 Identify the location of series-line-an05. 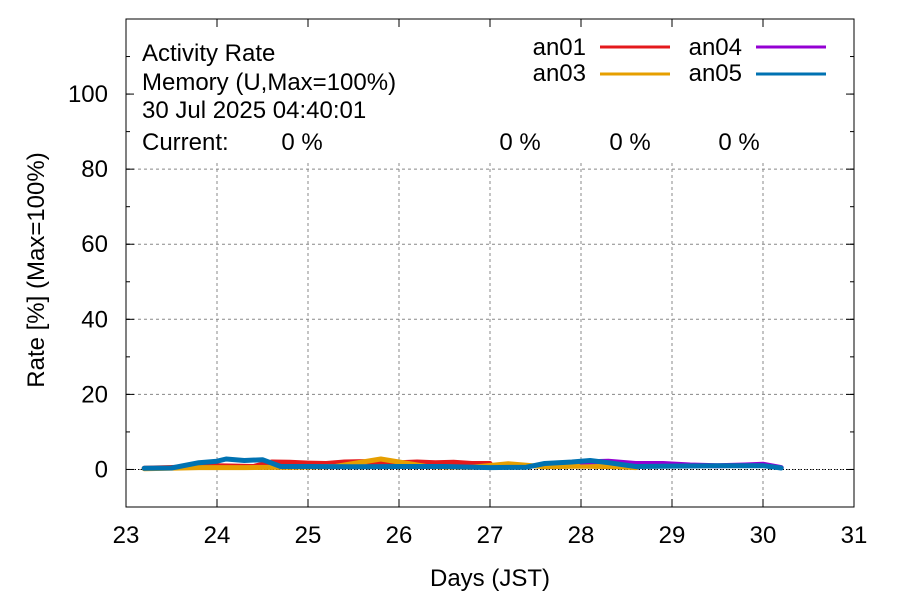
(462, 463).